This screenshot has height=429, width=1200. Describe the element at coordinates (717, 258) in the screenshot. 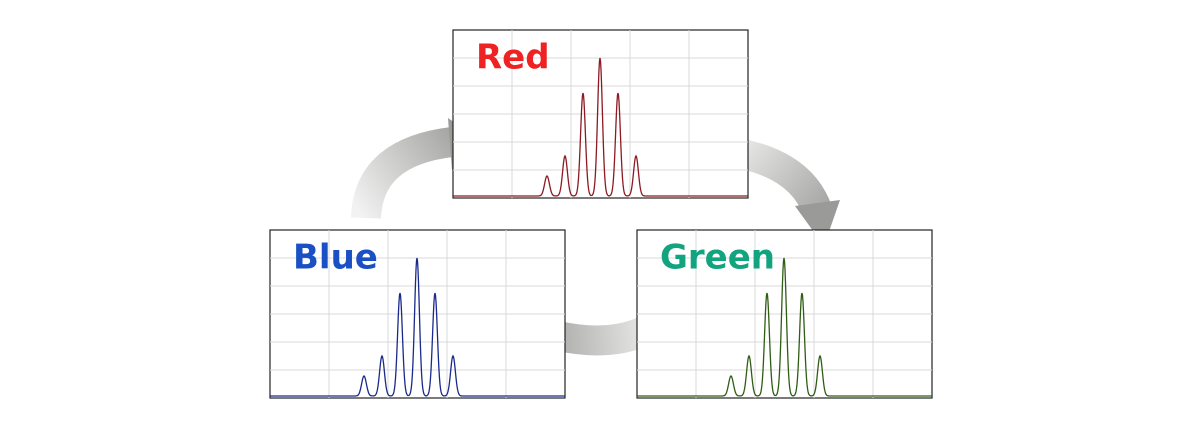

I see `panel-label: Green` at that location.